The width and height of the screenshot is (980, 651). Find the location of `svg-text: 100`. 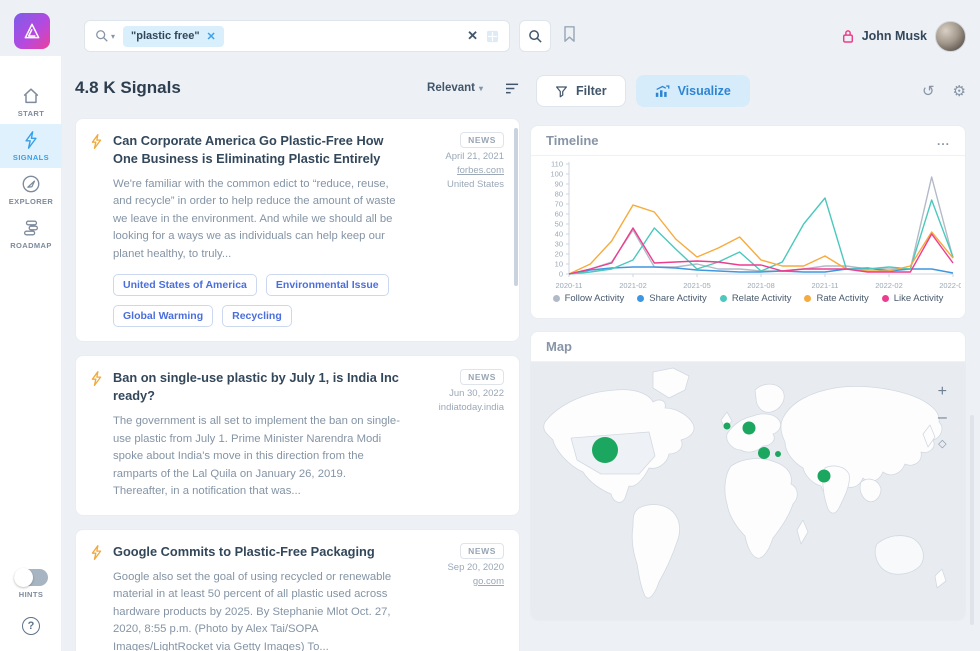

svg-text: 100 is located at coordinates (556, 174).